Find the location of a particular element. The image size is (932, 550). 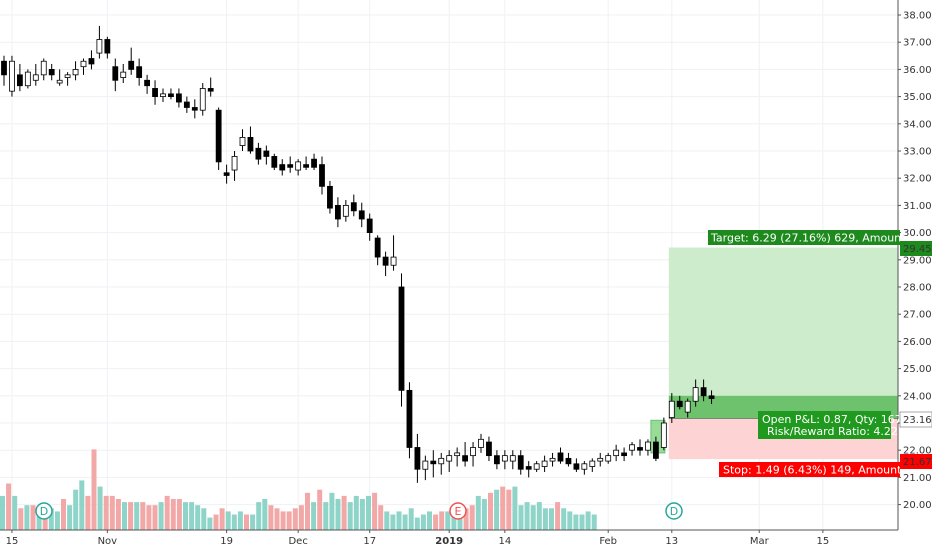

y-tick-label: 28.00 is located at coordinates (917, 288).